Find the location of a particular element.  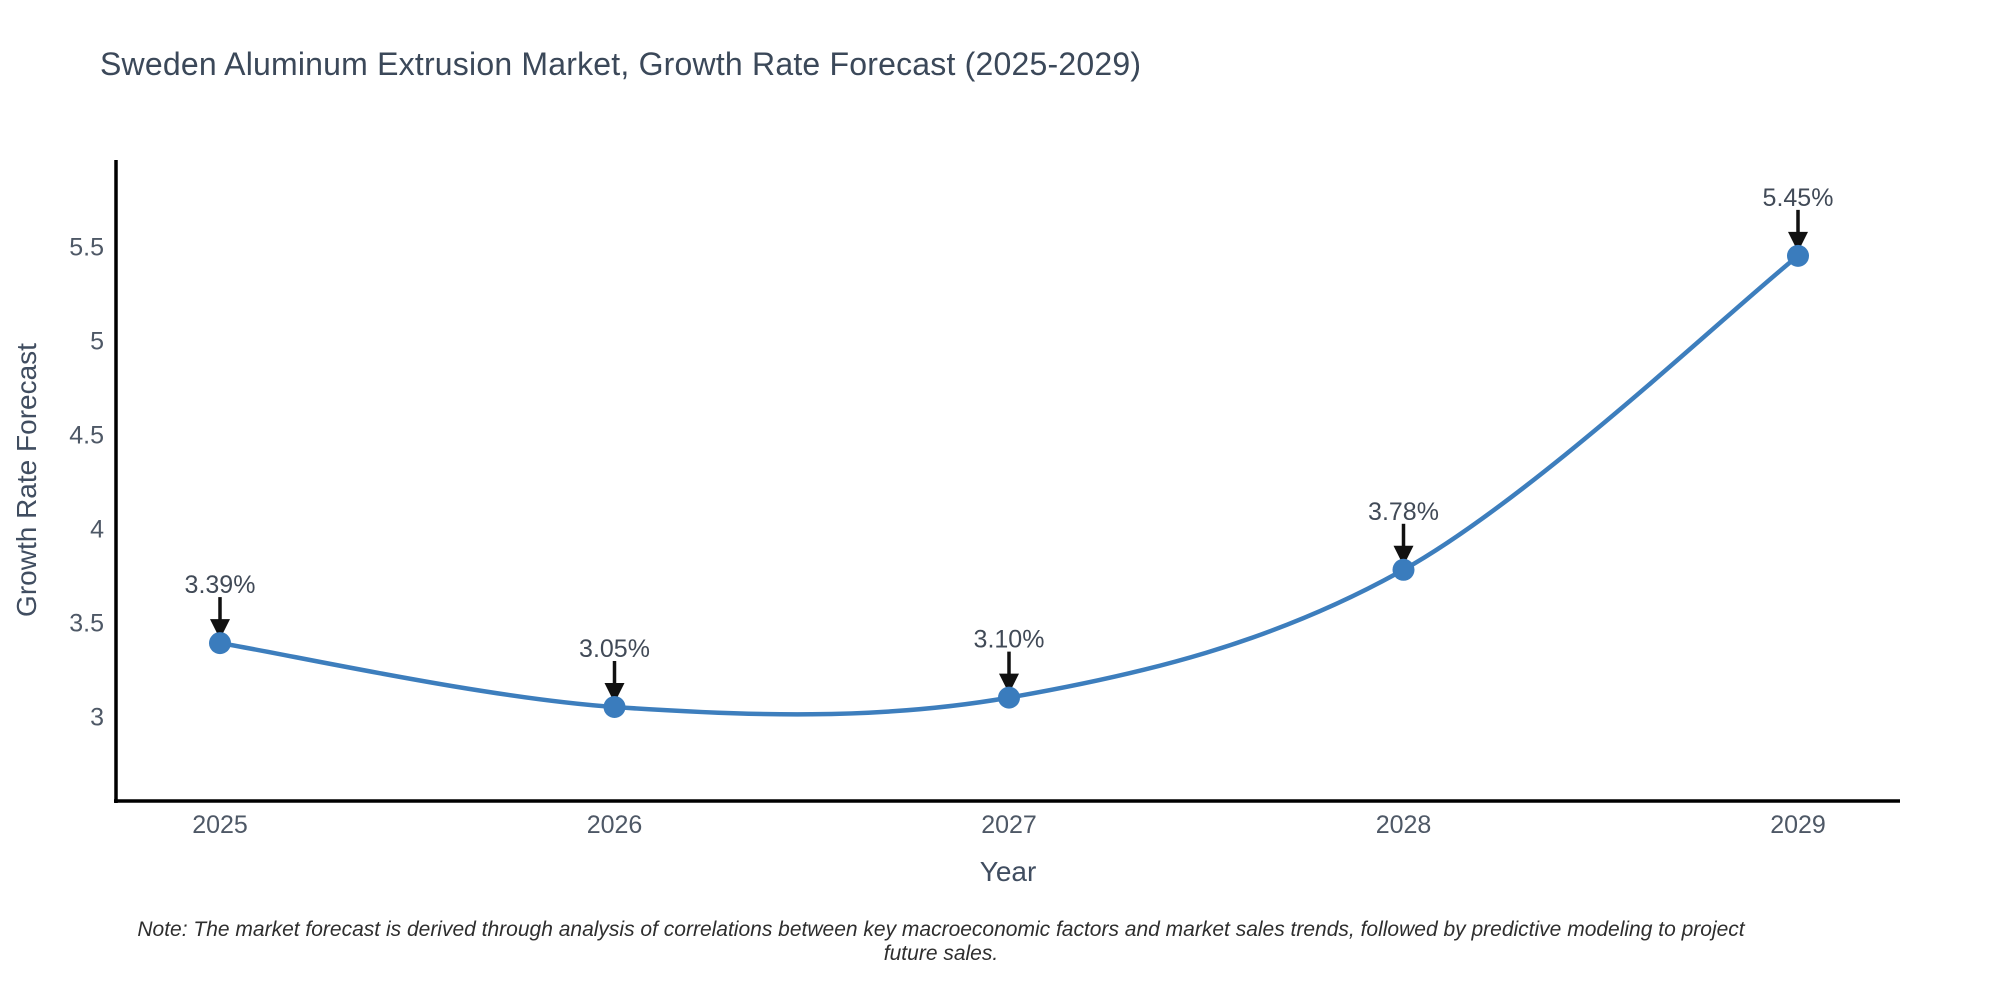

x-tick-label: 2028 is located at coordinates (1404, 825).